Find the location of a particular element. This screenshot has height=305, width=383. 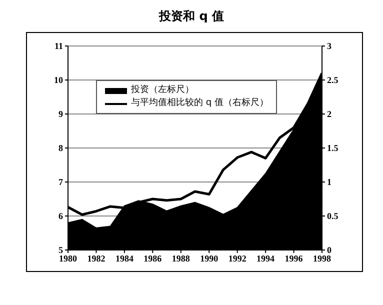

x-tick-label: 1984 is located at coordinates (124, 258).